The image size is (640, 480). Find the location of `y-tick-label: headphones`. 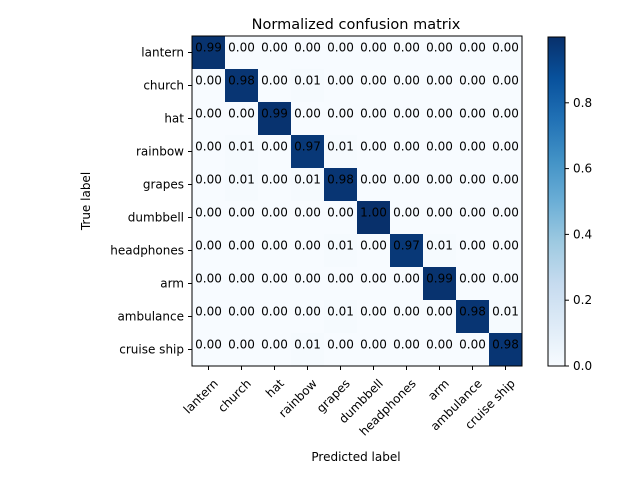

y-tick-label: headphones is located at coordinates (147, 251).